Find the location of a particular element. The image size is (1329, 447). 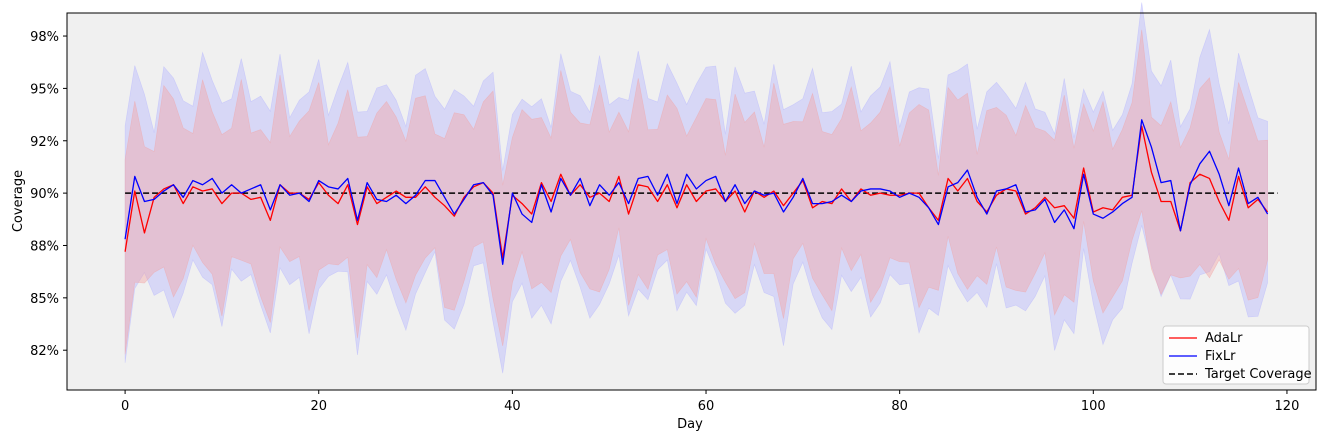

x-axis: 0 20 40 60 80 100 120 is located at coordinates (710, 402).